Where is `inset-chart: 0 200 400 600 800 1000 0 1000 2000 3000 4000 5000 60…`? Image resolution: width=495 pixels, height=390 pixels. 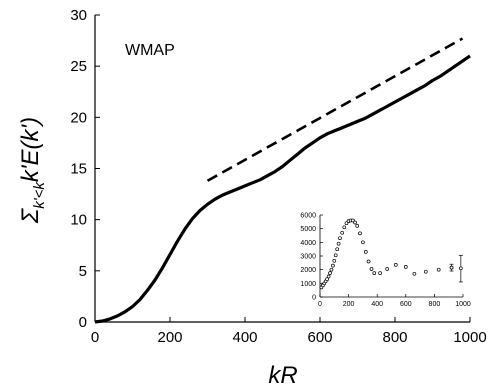
inset-chart: 0 200 400 600 800 1000 0 1000 2000 3000 4000 5000 60… is located at coordinates (385, 261).